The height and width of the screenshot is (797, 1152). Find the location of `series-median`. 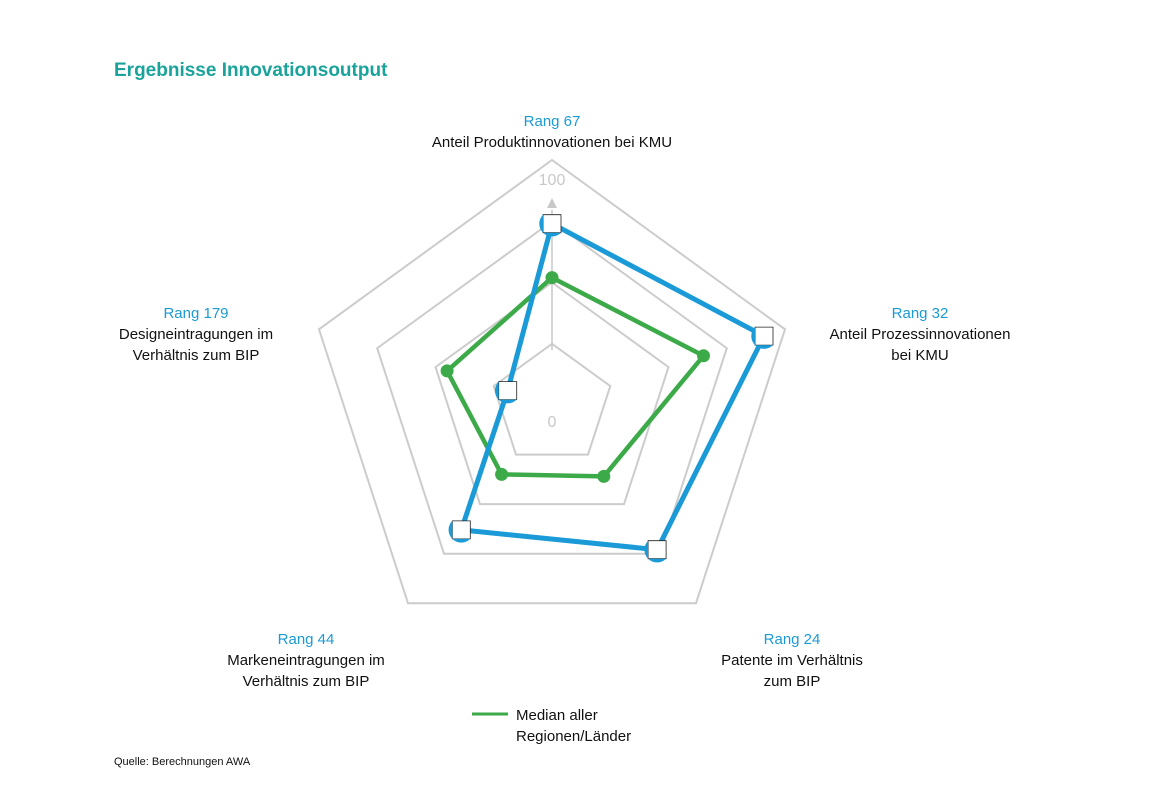

series-median is located at coordinates (575, 377).